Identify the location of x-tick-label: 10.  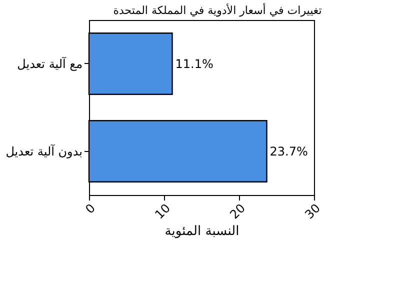
(162, 211).